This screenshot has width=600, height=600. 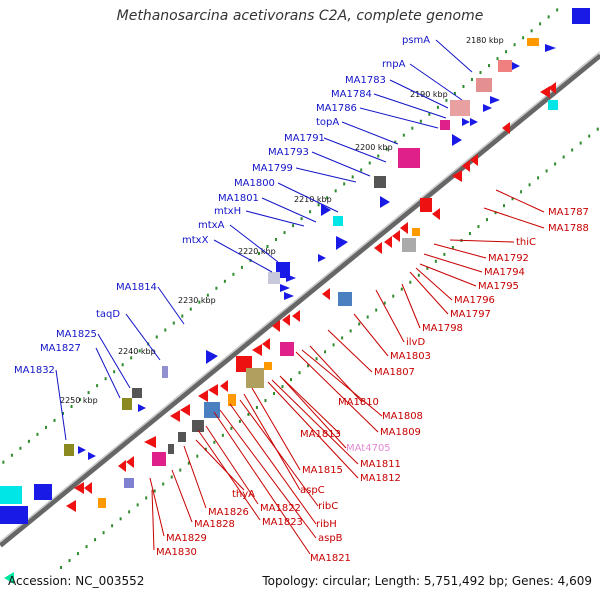 I want to click on gene-label: MA1808, so click(x=402, y=416).